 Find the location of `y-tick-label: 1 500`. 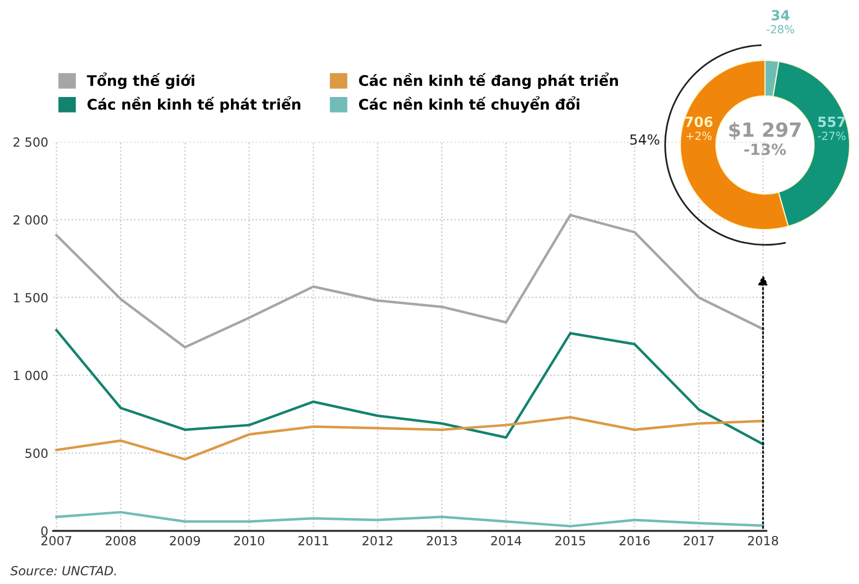

y-tick-label: 1 500 is located at coordinates (31, 297).